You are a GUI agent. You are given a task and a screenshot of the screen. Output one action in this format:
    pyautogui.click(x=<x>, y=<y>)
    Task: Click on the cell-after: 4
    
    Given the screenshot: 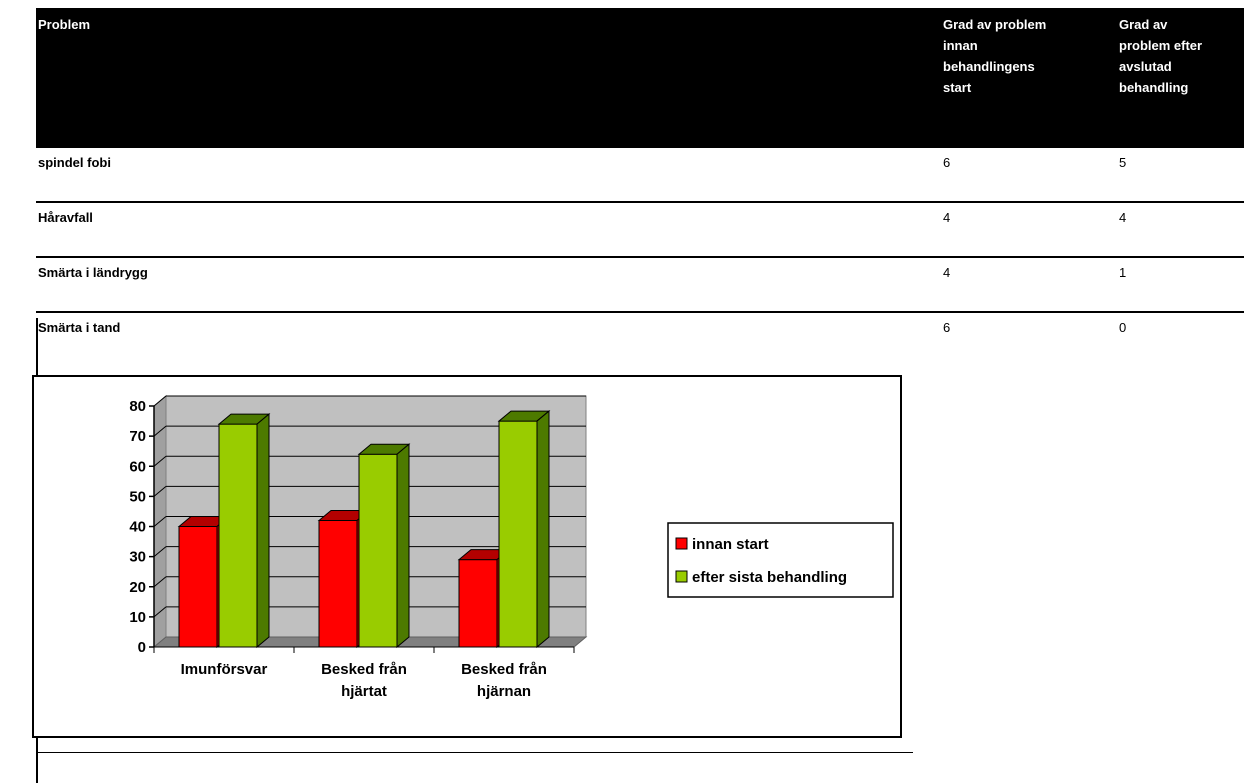 What is the action you would take?
    pyautogui.click(x=1123, y=217)
    